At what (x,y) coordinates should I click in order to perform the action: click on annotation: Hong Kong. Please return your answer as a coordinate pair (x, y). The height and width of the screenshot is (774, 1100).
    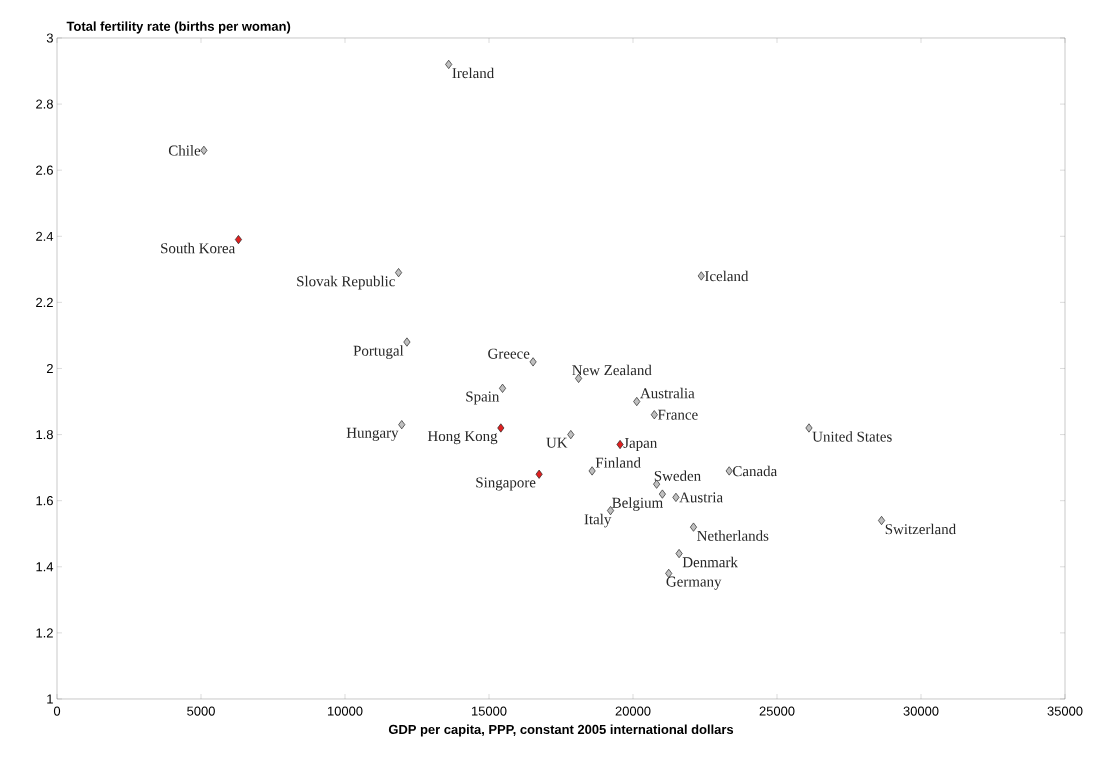
    Looking at the image, I should click on (462, 438).